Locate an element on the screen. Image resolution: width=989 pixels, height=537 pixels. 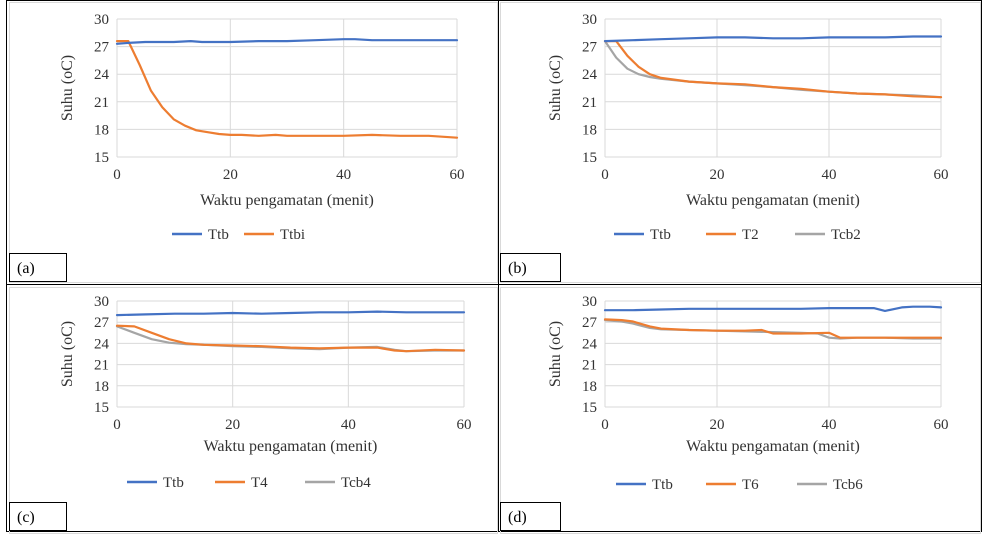
panel-label: (c) is located at coordinates (26, 517).